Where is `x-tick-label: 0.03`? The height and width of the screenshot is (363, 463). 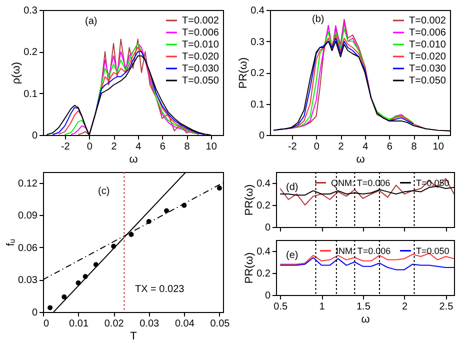
x-tick-label: 0.03 is located at coordinates (150, 324).